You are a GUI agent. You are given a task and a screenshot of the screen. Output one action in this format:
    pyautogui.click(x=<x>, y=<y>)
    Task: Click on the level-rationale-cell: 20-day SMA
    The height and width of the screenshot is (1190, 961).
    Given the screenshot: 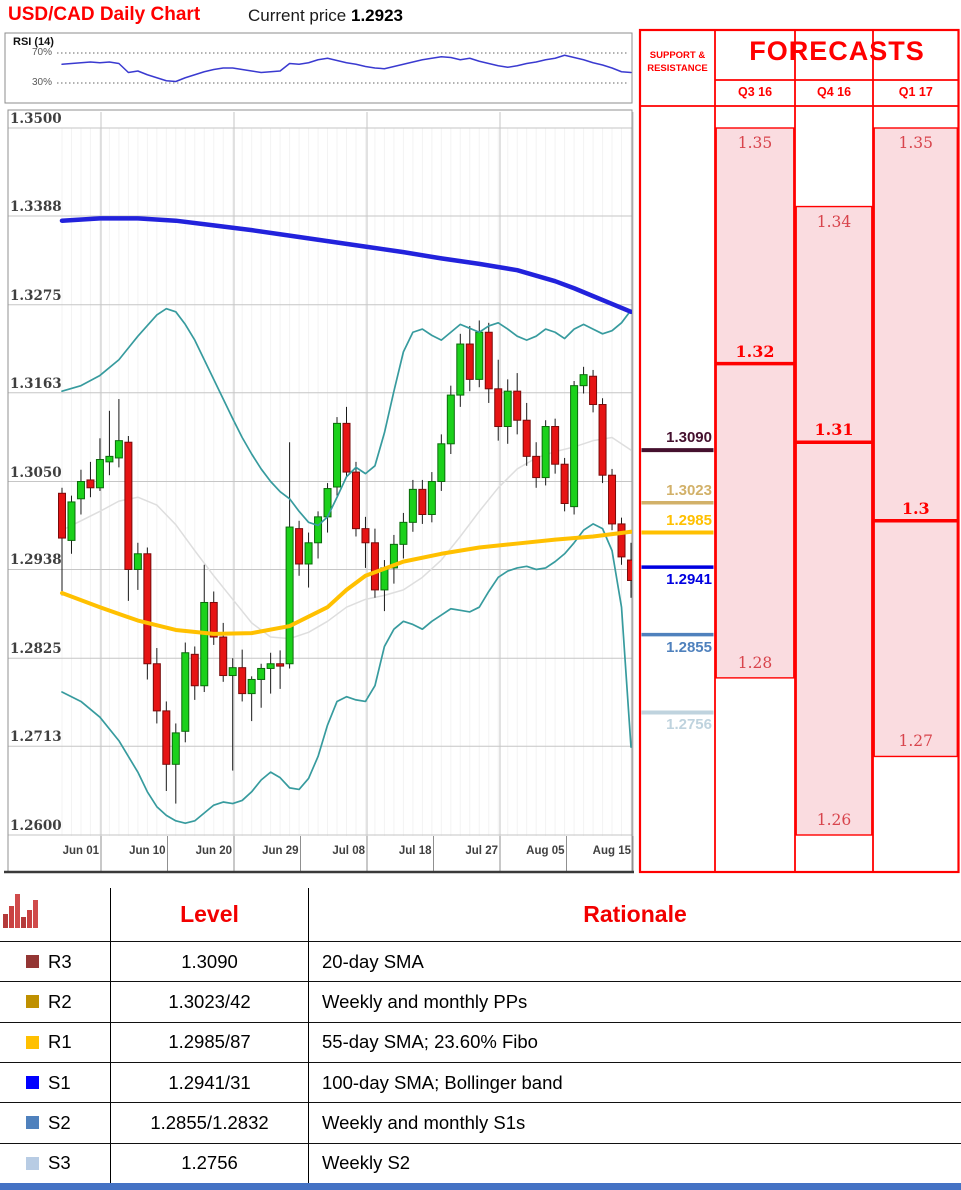 What is the action you would take?
    pyautogui.click(x=634, y=961)
    